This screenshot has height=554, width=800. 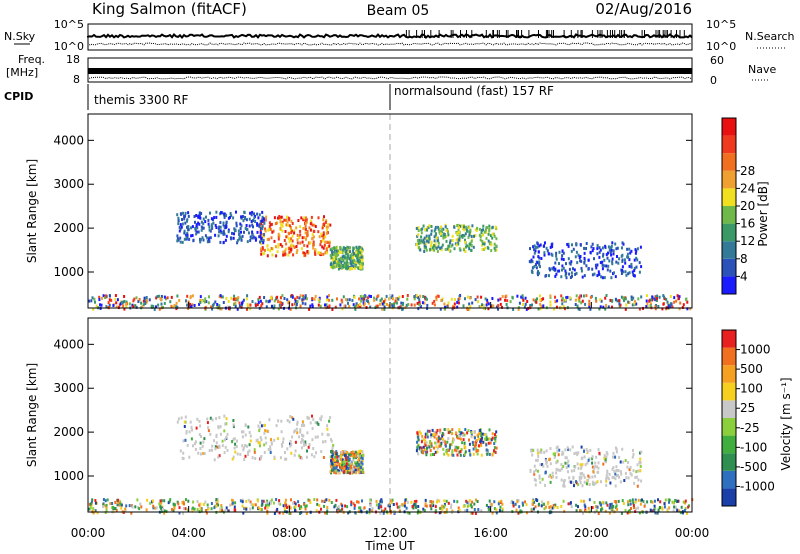 I want to click on nave-tick-bottom: 0, so click(x=713, y=80).